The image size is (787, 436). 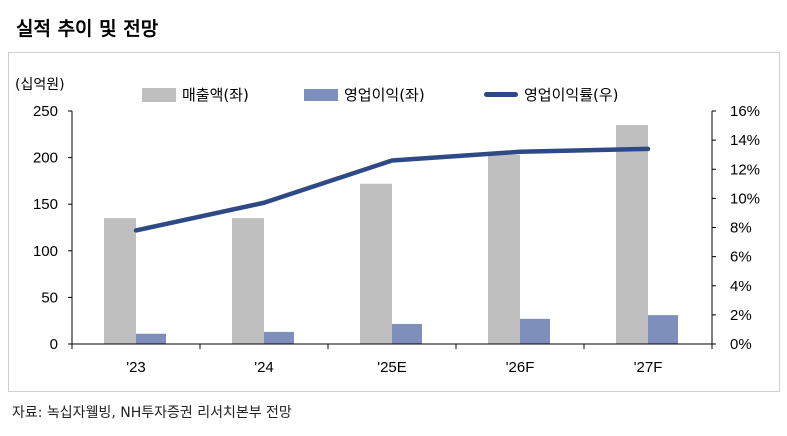 What do you see at coordinates (745, 111) in the screenshot?
I see `right-axis-tick-label: 16%` at bounding box center [745, 111].